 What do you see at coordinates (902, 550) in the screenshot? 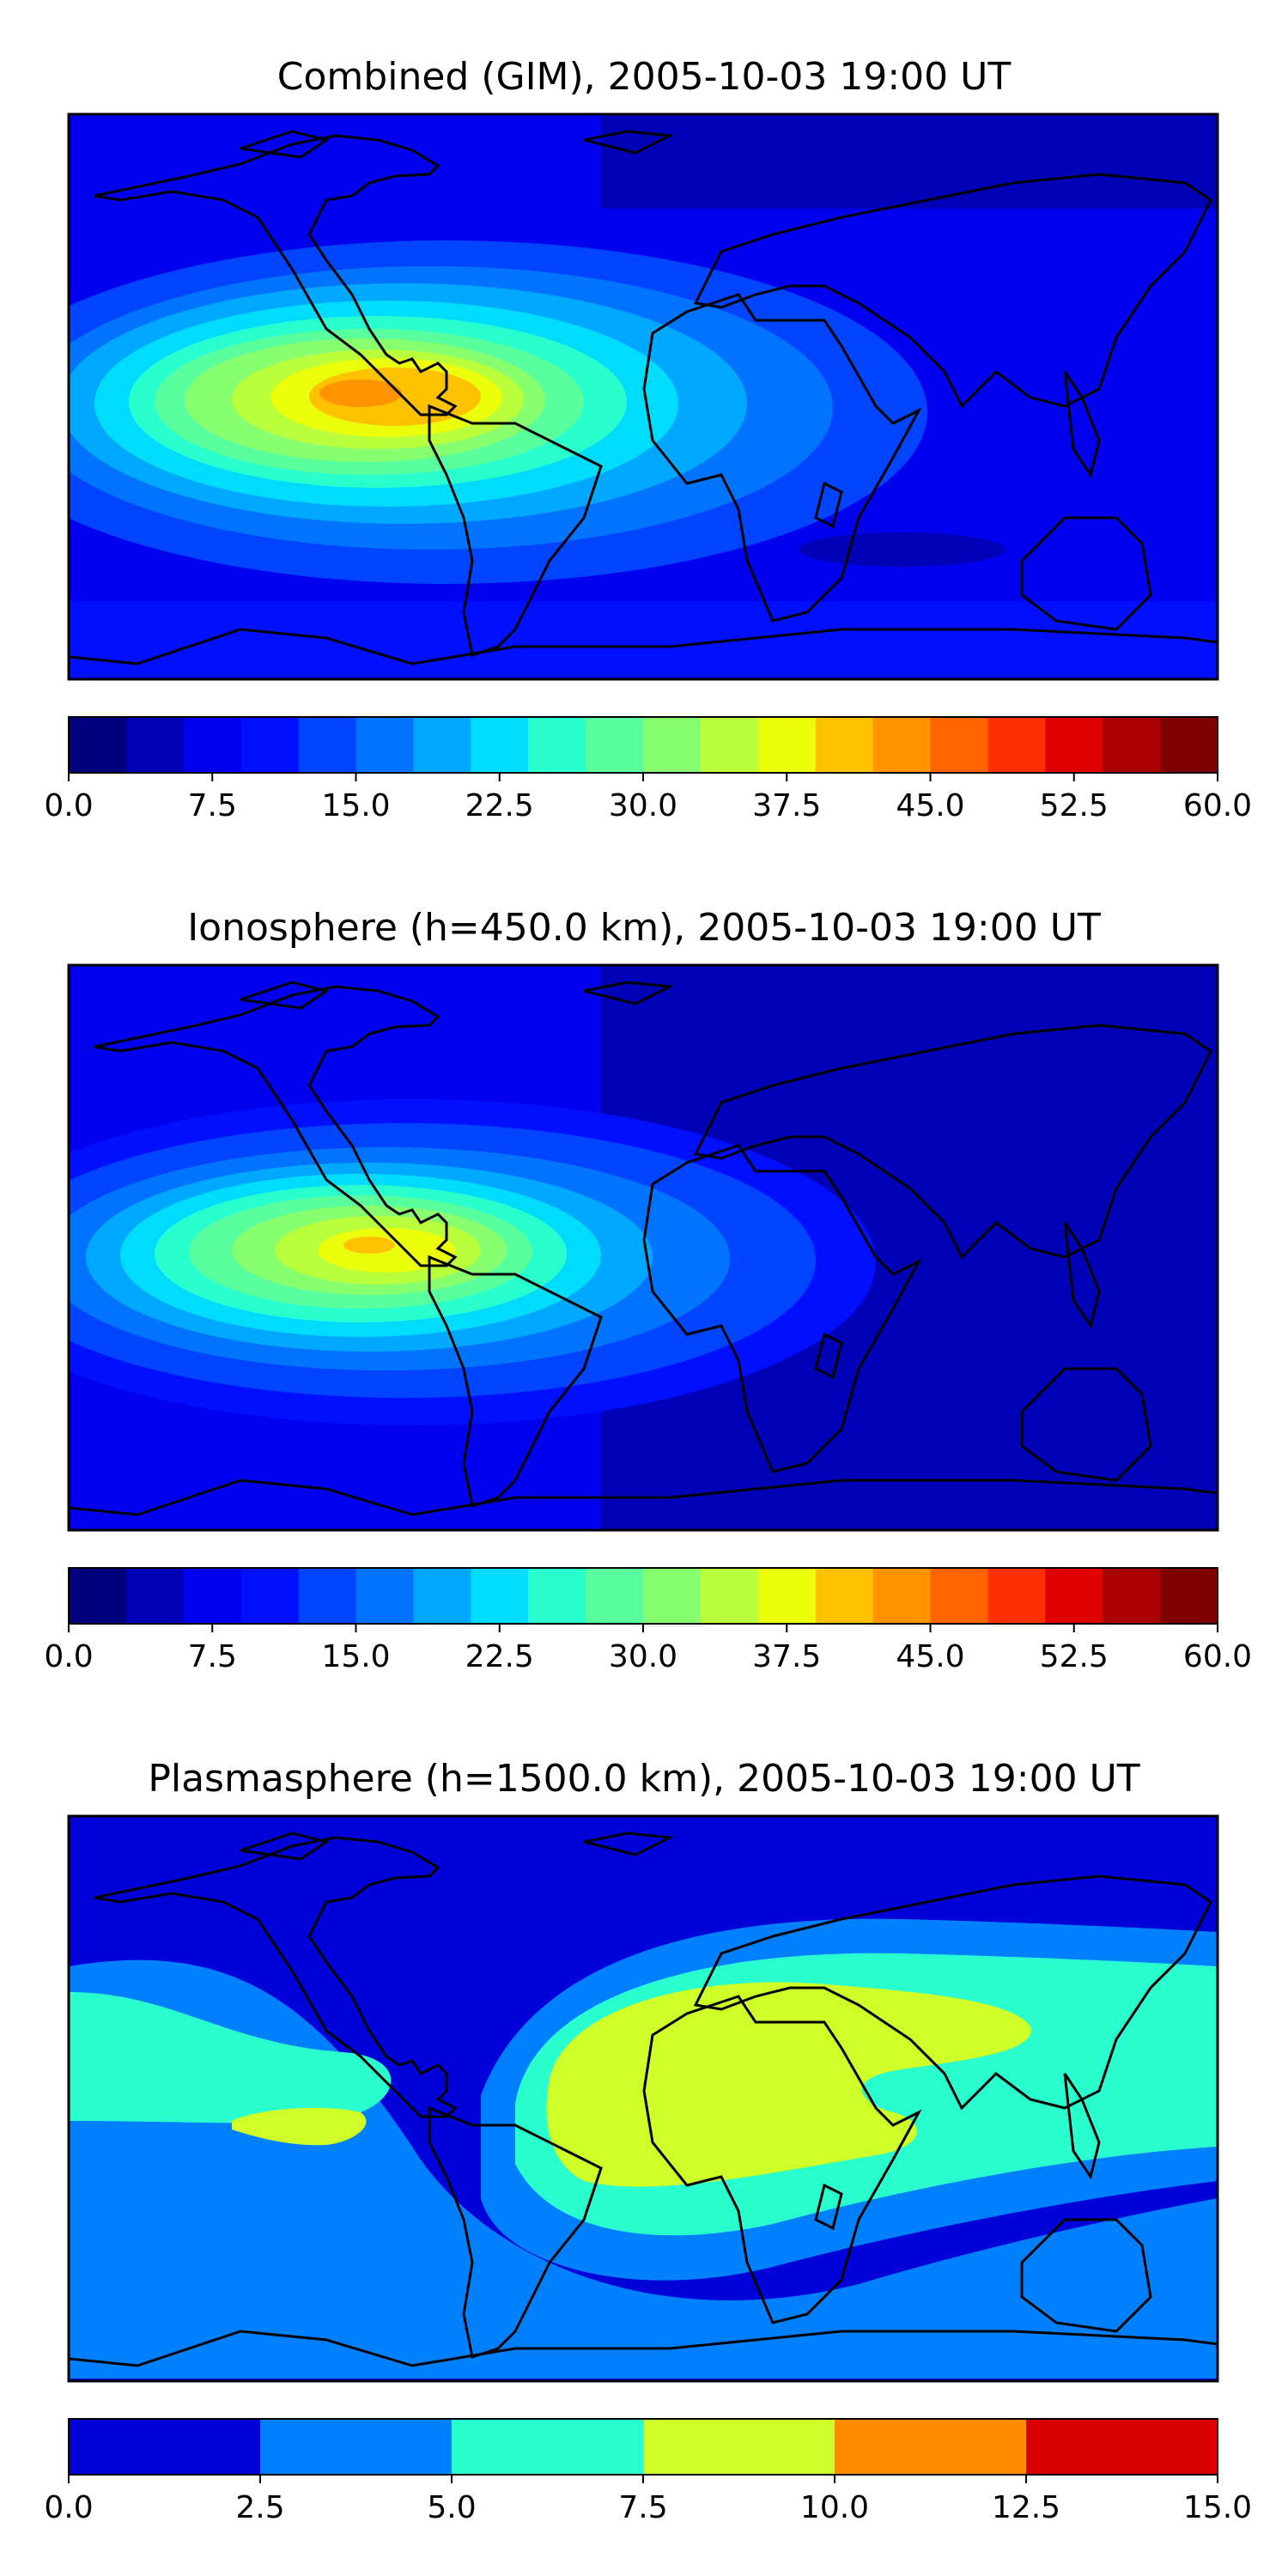
I see `low-patch` at bounding box center [902, 550].